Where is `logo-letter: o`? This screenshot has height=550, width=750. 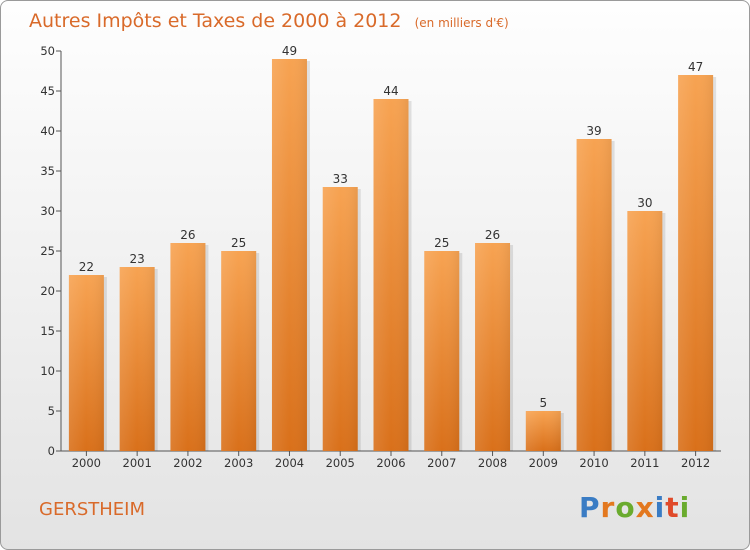 logo-letter: o is located at coordinates (624, 507).